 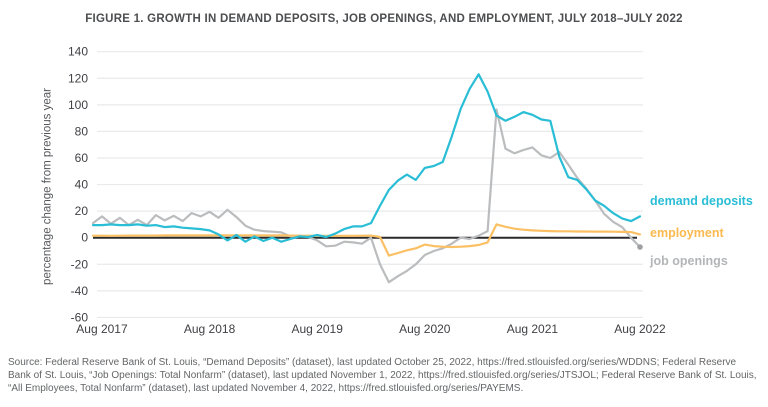 I want to click on legend-demand-deposits: demand deposits, so click(x=701, y=201).